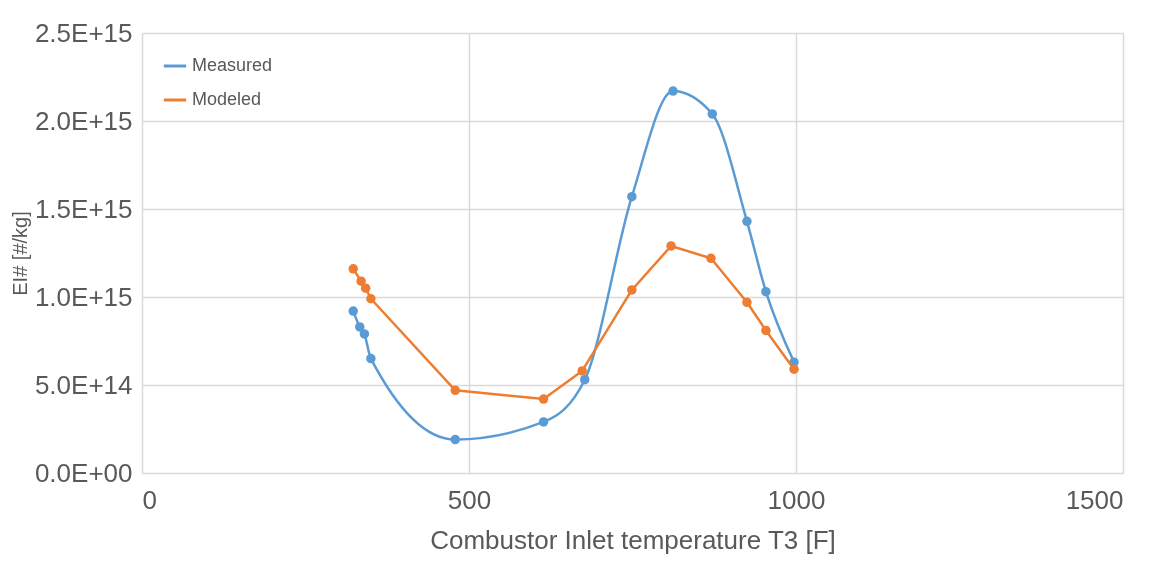 Image resolution: width=1153 pixels, height=563 pixels. Describe the element at coordinates (796, 499) in the screenshot. I see `x-tick-label: 1000` at that location.